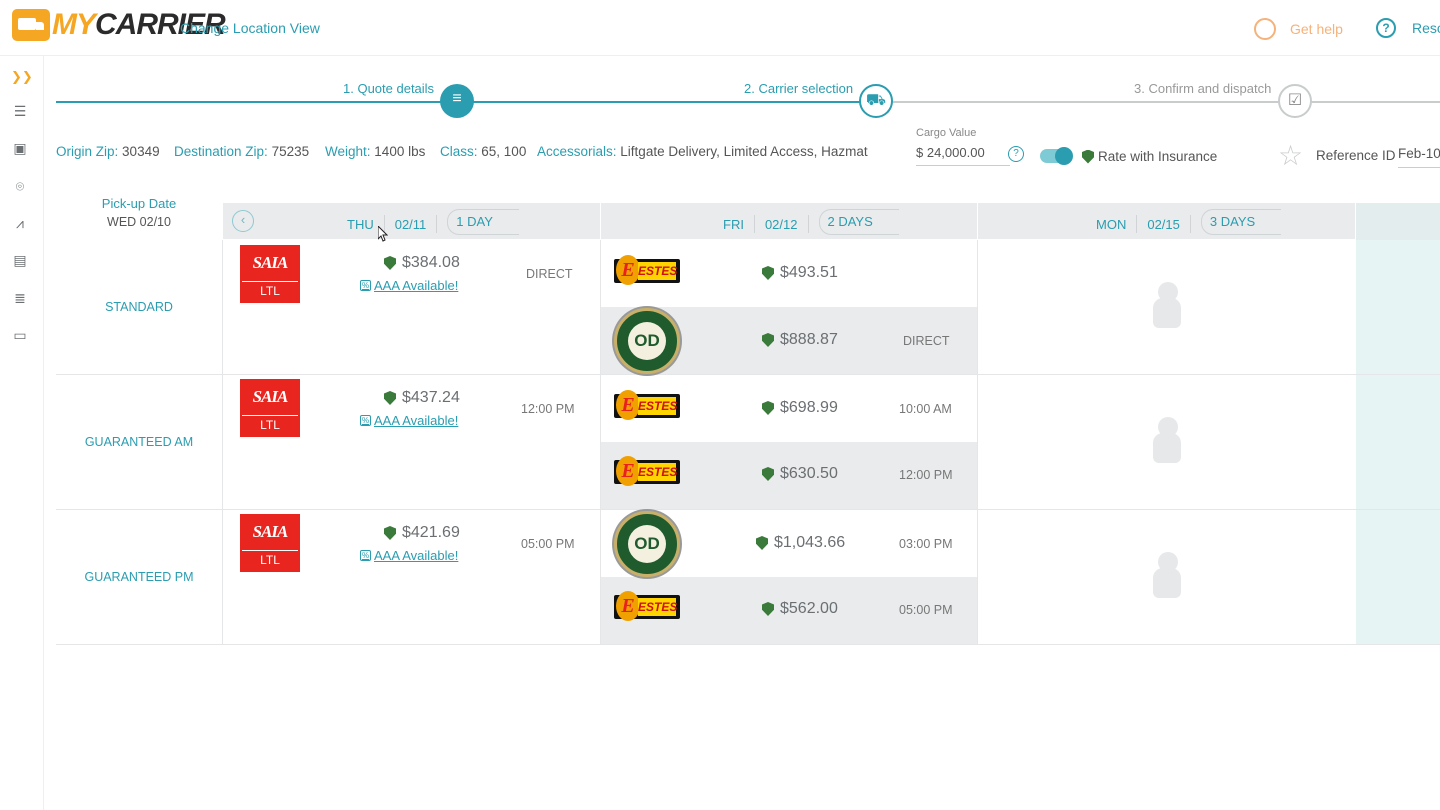 The height and width of the screenshot is (810, 1440). I want to click on weight-label: Weight:, so click(348, 151).